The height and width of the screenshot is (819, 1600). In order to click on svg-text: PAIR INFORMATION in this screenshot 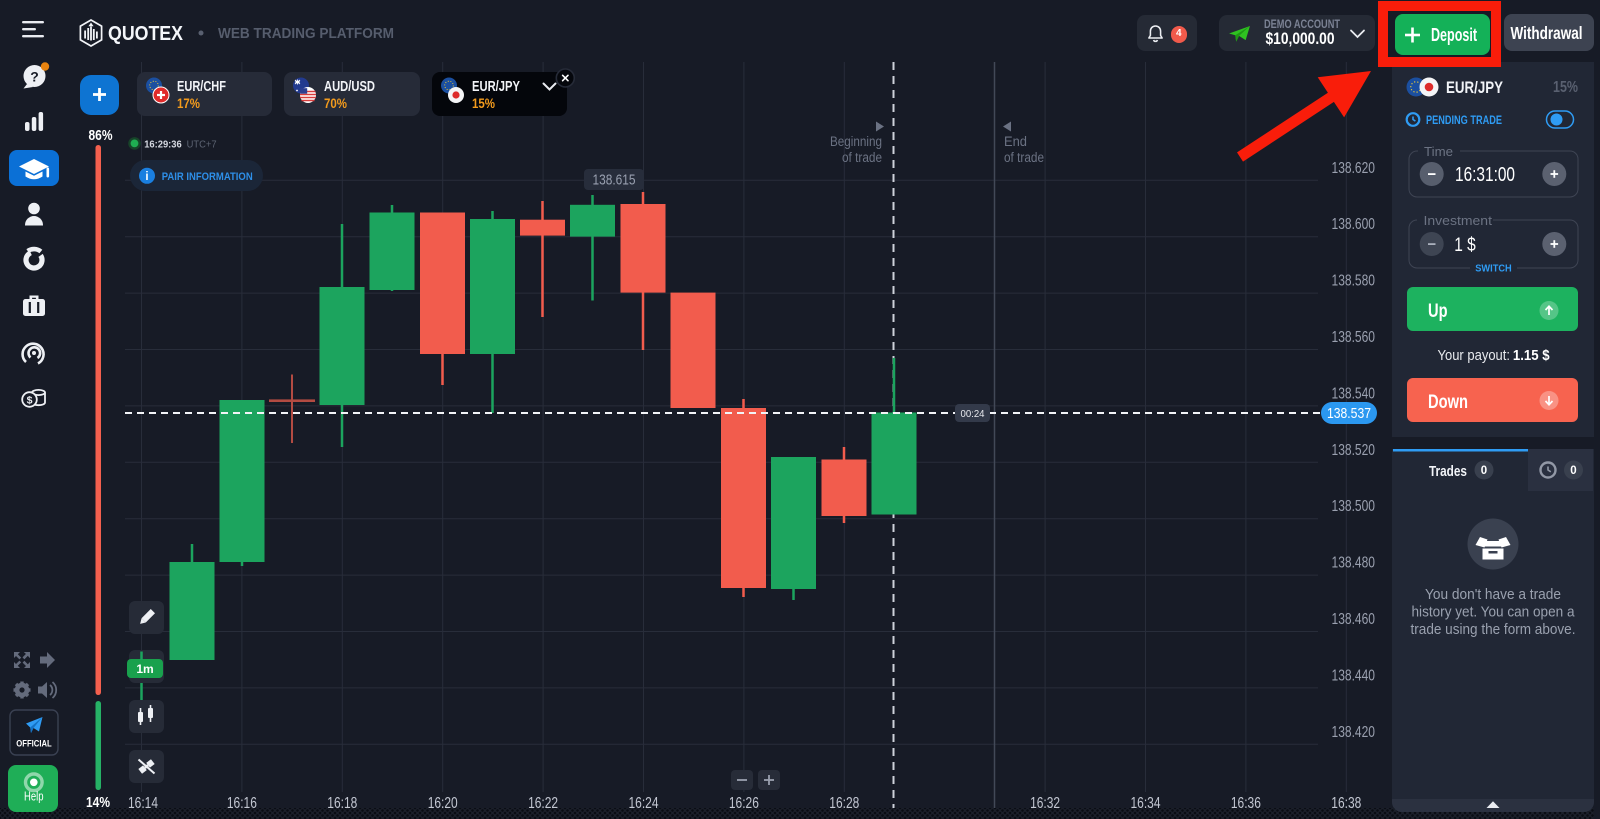, I will do `click(207, 177)`.